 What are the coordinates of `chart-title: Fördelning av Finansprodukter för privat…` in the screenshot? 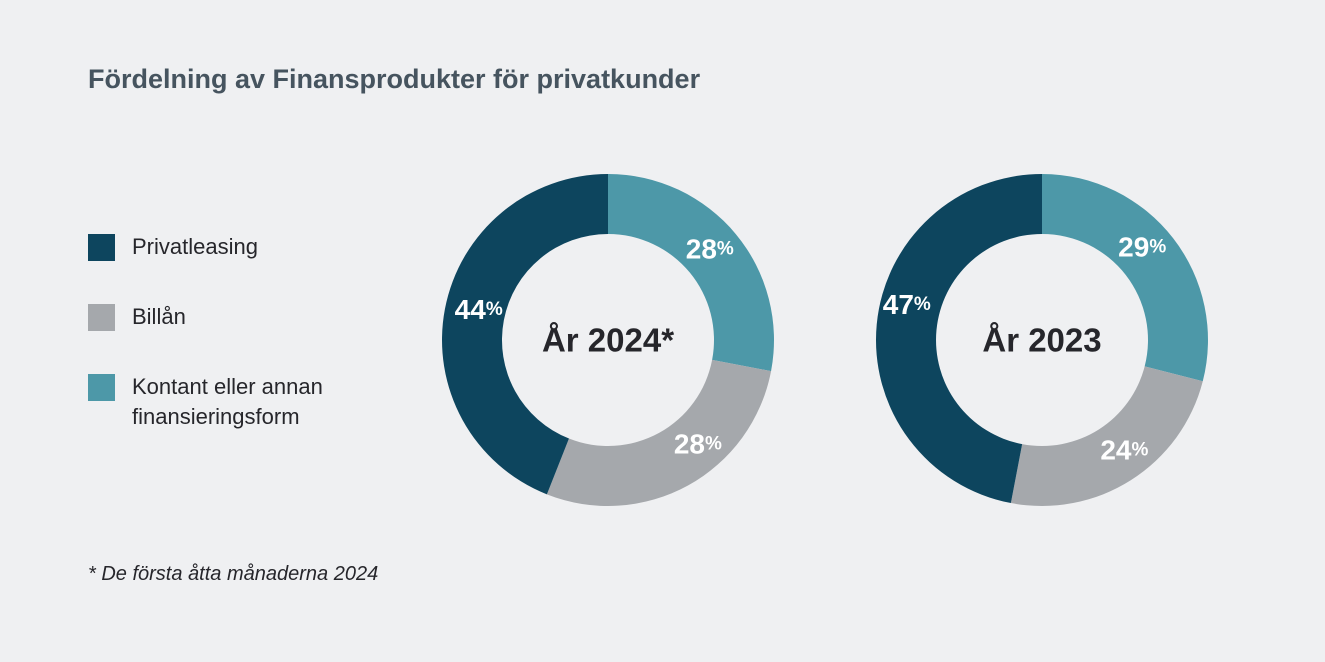 It's located at (394, 79).